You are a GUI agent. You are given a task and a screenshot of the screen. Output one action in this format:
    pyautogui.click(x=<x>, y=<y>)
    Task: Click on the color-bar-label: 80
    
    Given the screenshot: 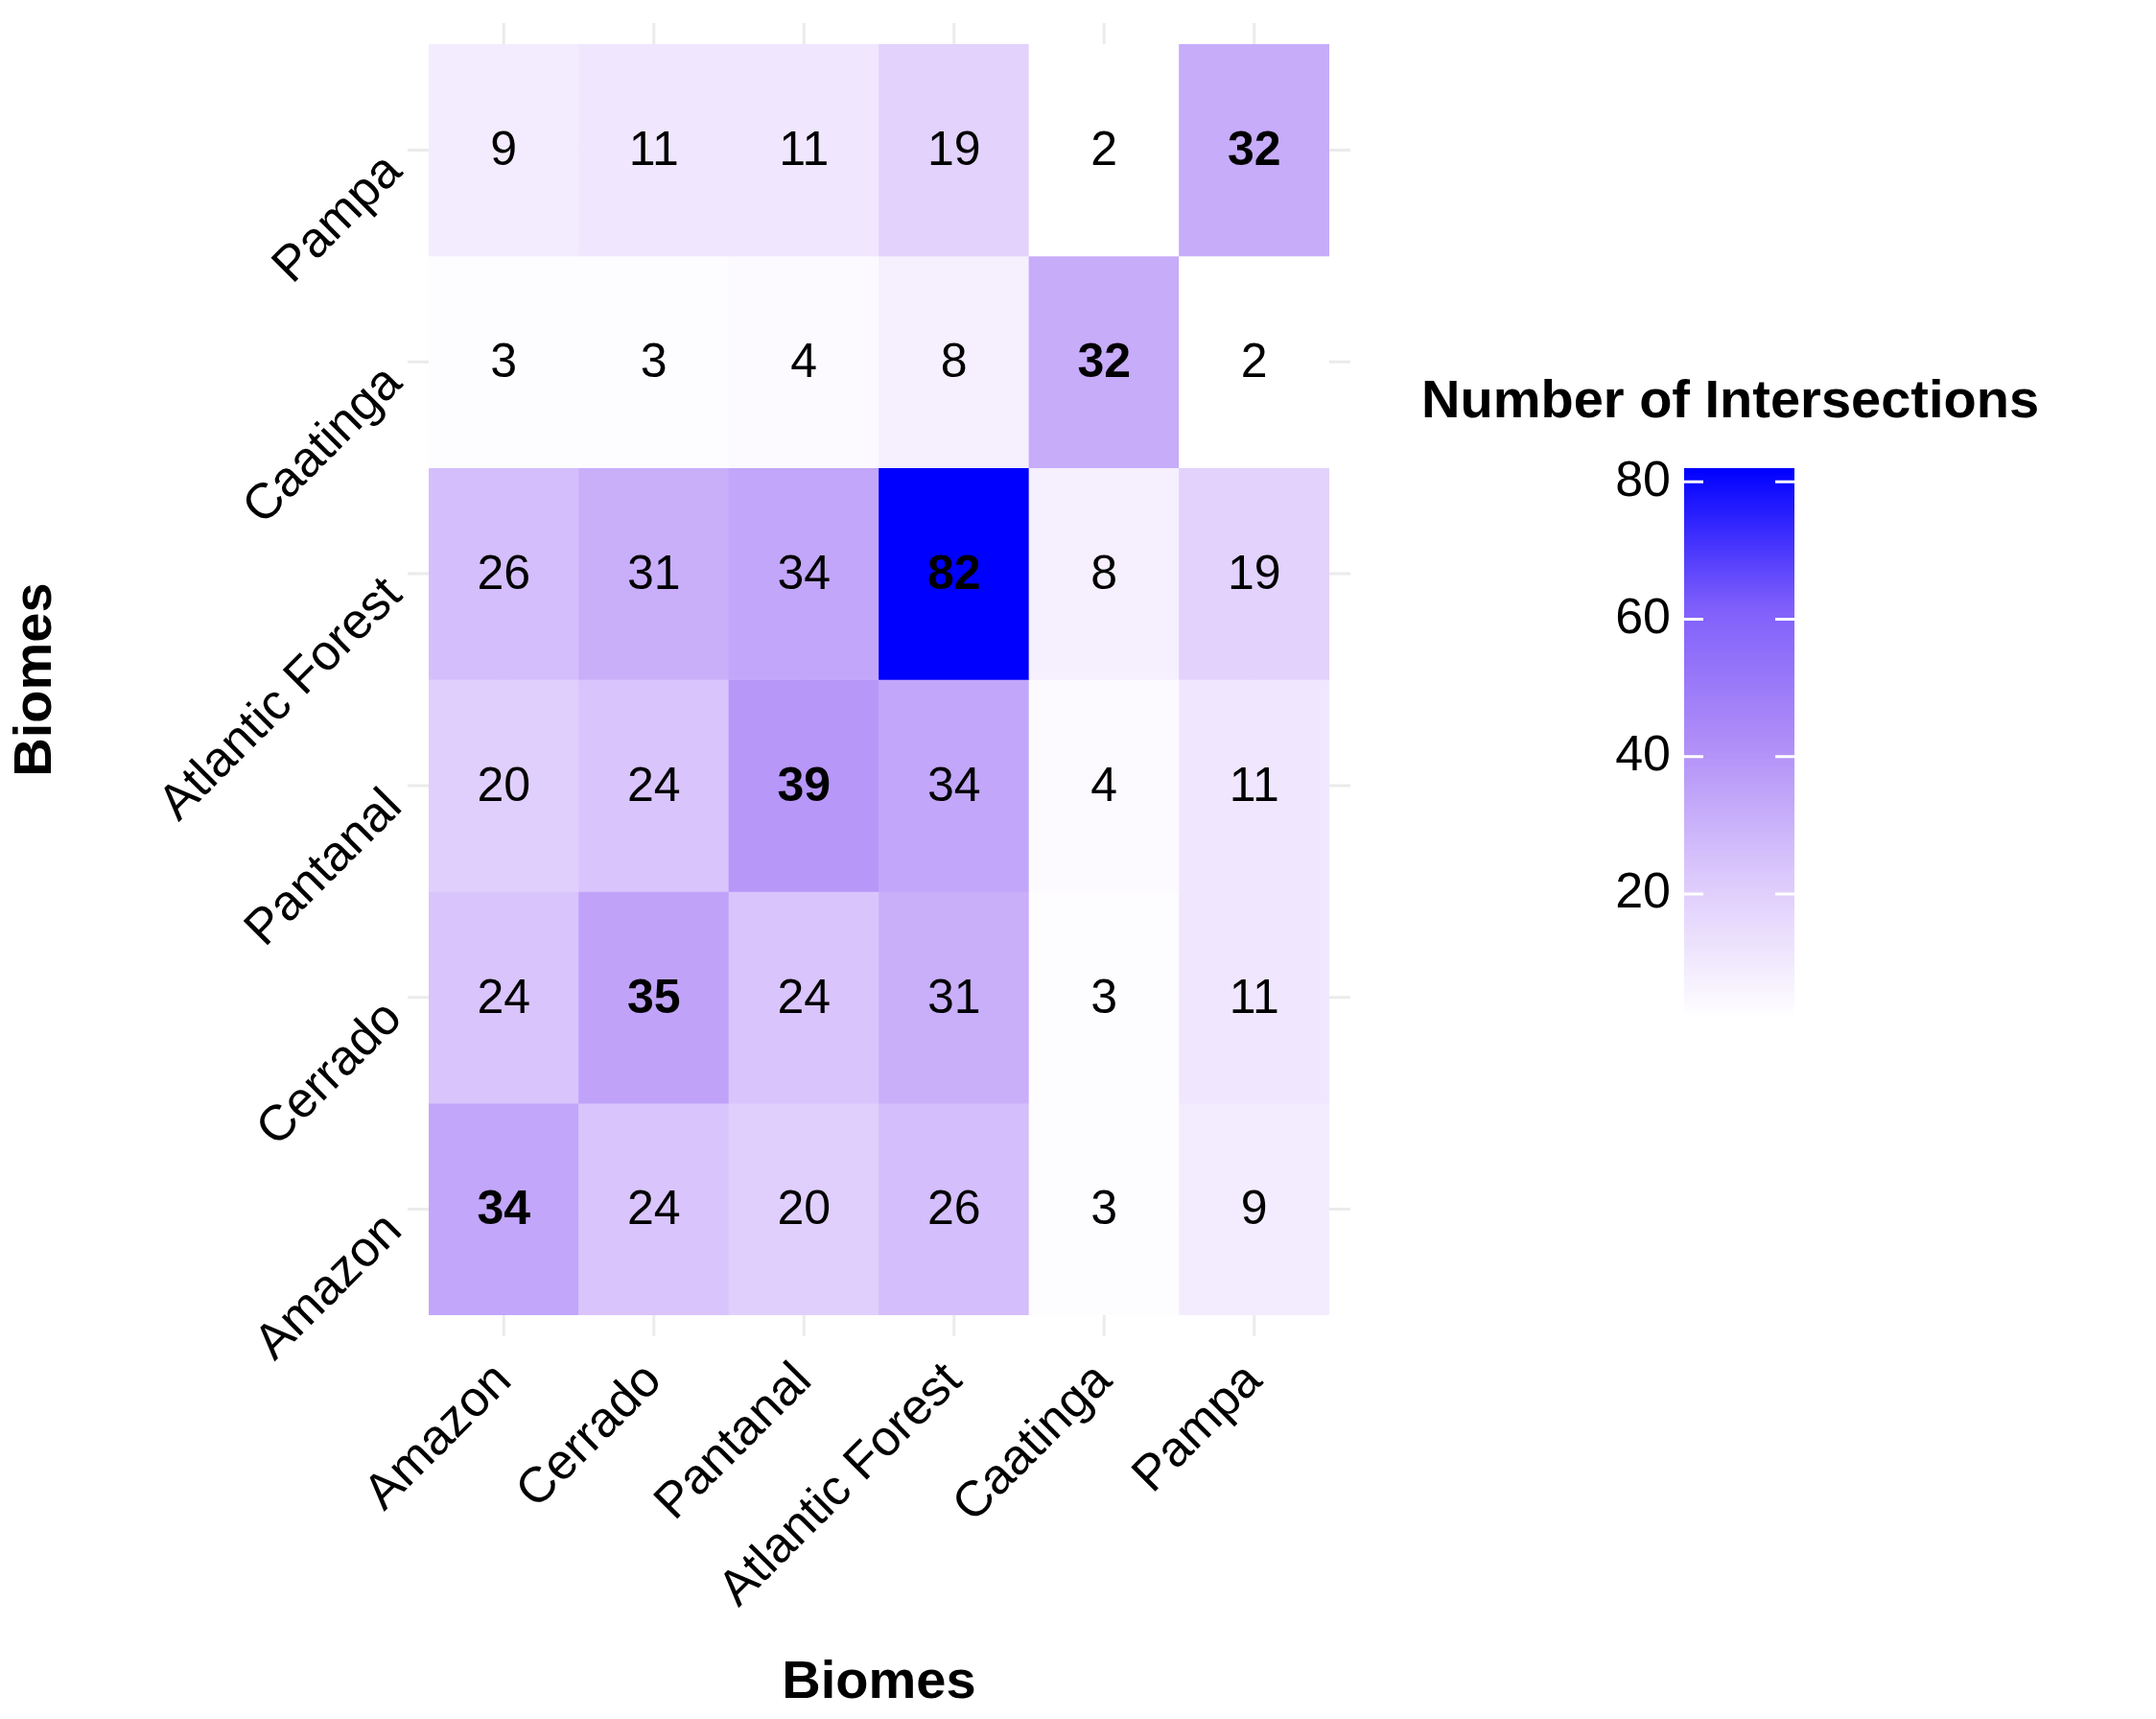 What is the action you would take?
    pyautogui.click(x=1643, y=478)
    